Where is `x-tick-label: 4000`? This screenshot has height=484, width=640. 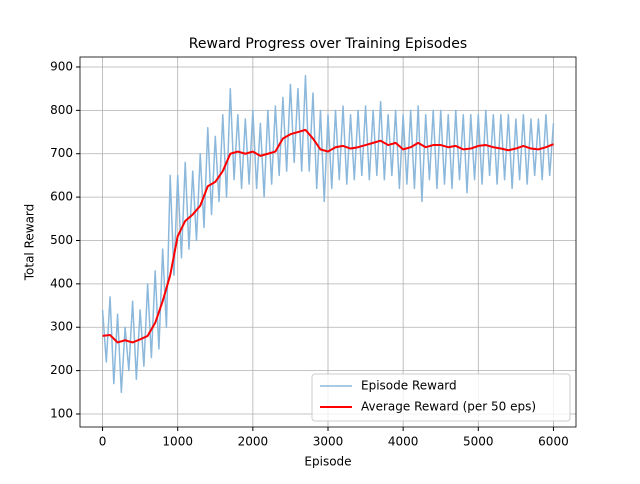
x-tick-label: 4000 is located at coordinates (403, 442).